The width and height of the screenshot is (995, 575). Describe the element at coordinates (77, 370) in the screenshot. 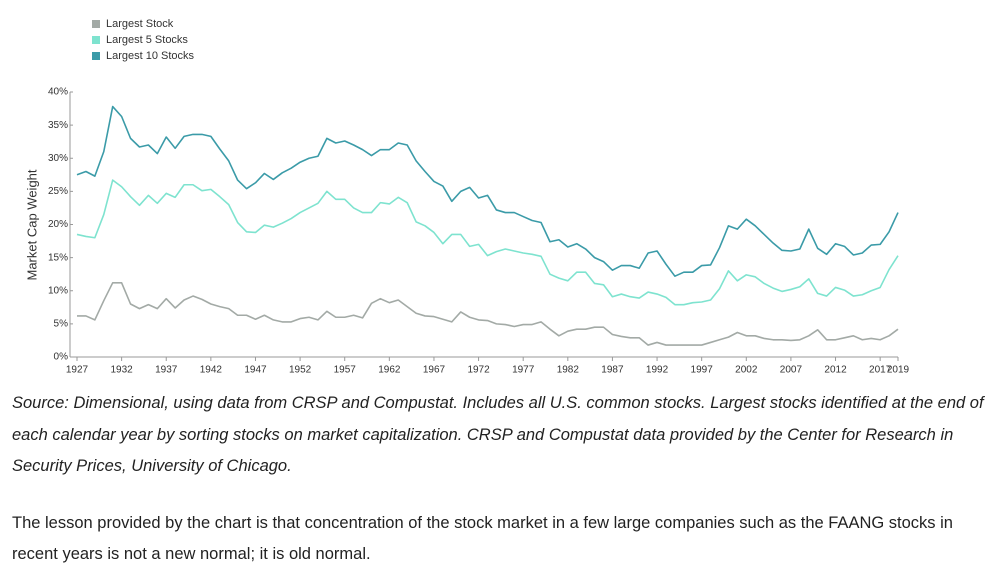

I see `x-tick-label: 1927` at that location.